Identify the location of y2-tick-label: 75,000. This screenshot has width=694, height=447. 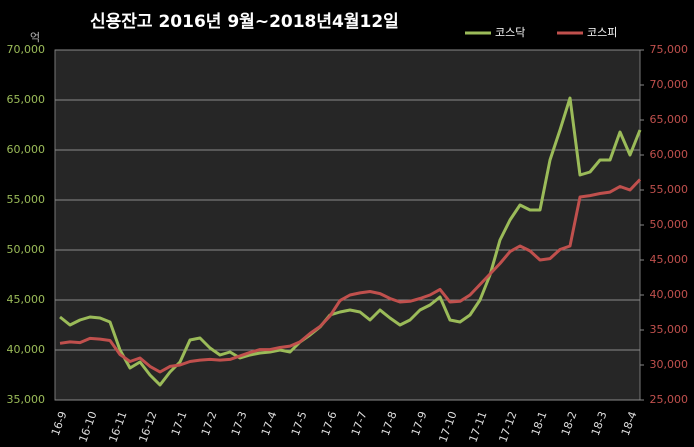
(669, 49).